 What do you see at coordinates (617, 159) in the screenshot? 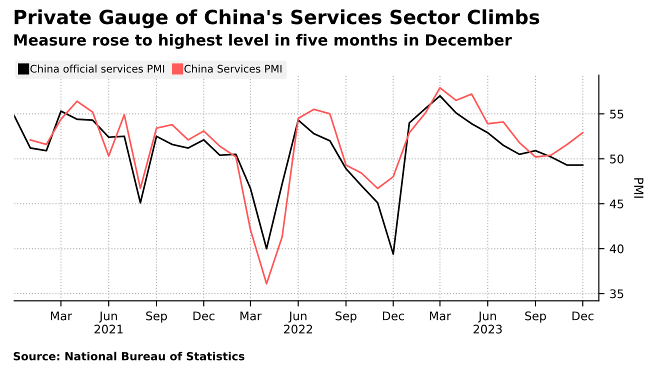
I see `y-tick-label: 50` at bounding box center [617, 159].